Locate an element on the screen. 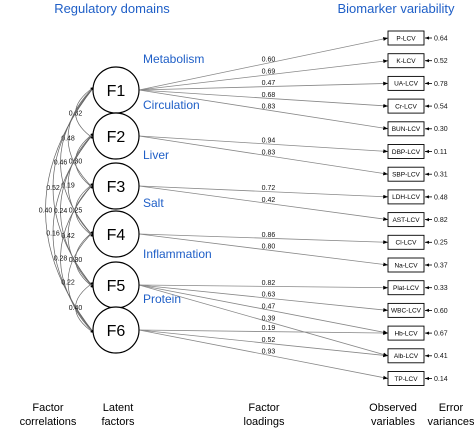 The height and width of the screenshot is (429, 474). error-variance-sbp-lcv: 0.31 is located at coordinates (441, 175).